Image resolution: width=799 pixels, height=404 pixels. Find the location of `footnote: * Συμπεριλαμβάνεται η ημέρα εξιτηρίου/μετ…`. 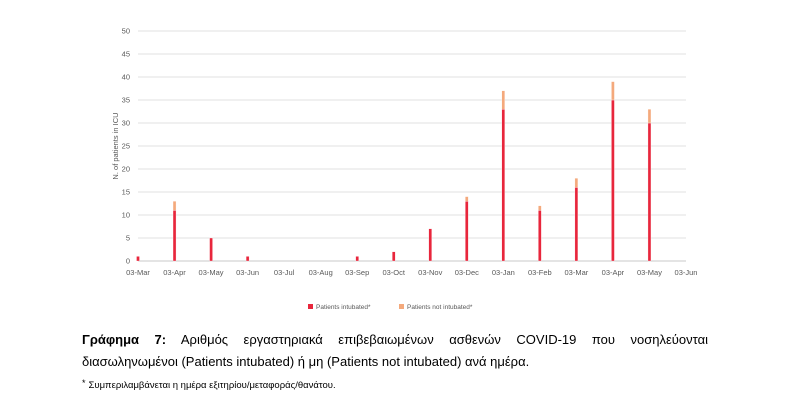

footnote: * Συμπεριλαμβάνεται η ημέρα εξιτηρίου/μετ… is located at coordinates (209, 384).